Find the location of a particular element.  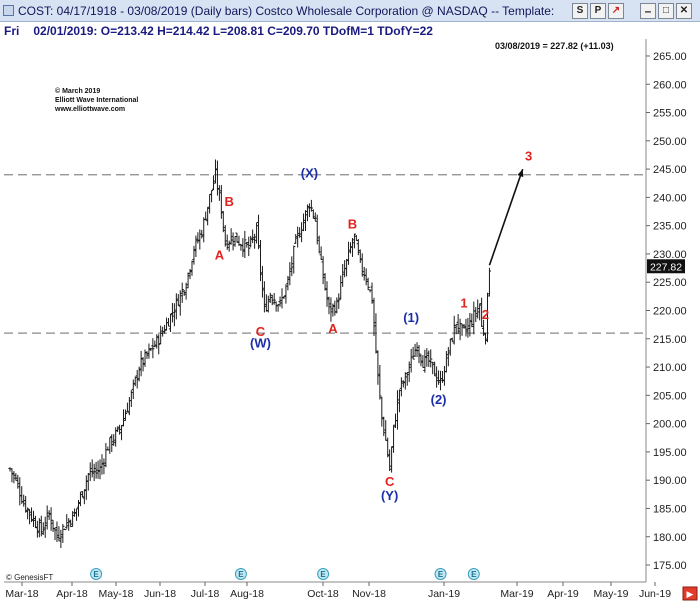

price-tick-label: 215.00 is located at coordinates (670, 340).